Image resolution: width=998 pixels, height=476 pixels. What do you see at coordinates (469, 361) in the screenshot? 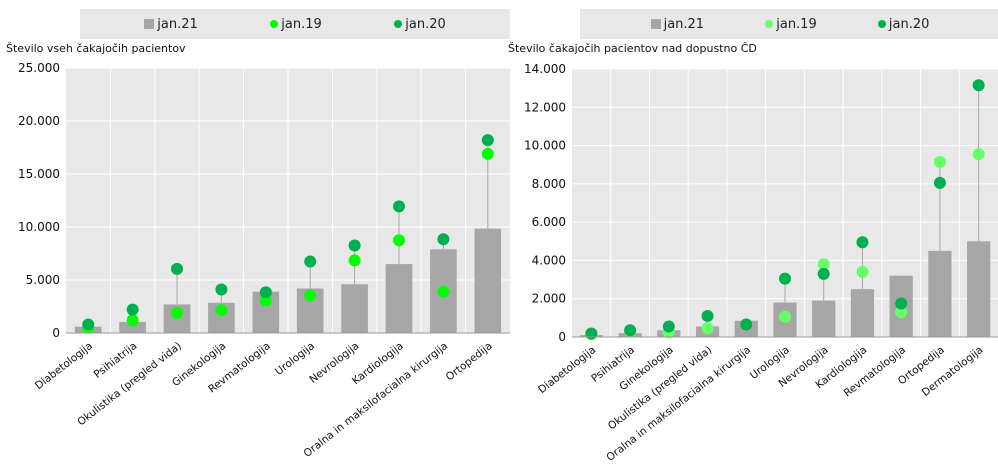
I see `x-category-label: Ortopedija` at bounding box center [469, 361].